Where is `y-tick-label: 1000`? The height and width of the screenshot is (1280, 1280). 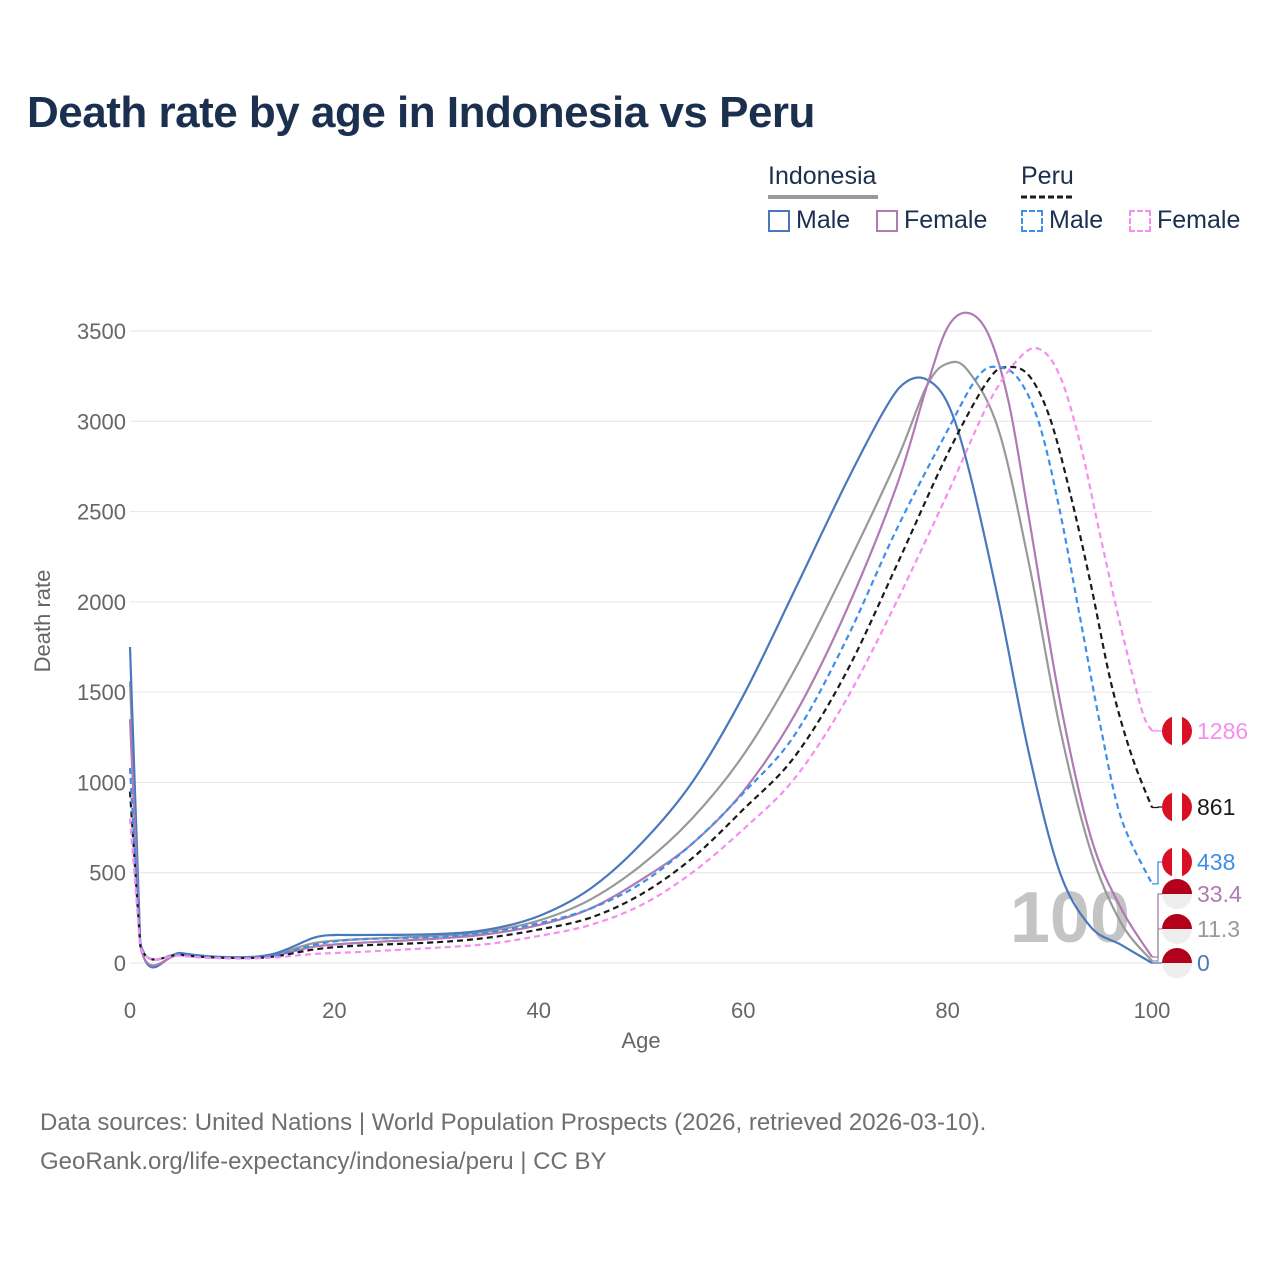
y-tick-label: 1000 is located at coordinates (101, 782).